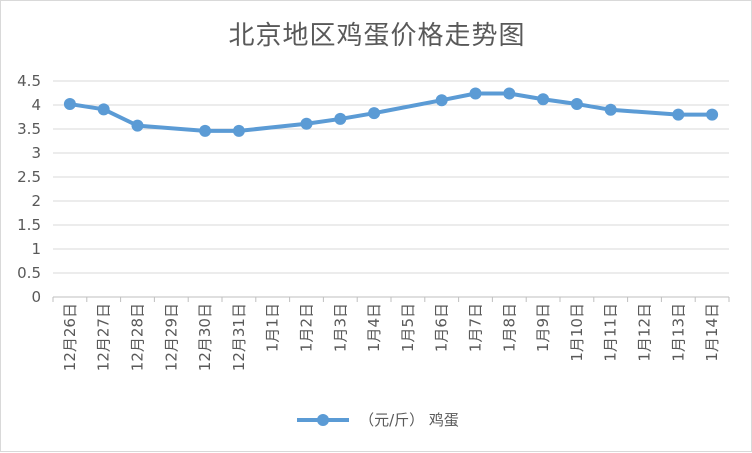  Describe the element at coordinates (442, 327) in the screenshot. I see `x-tick-label: 1月6日` at that location.